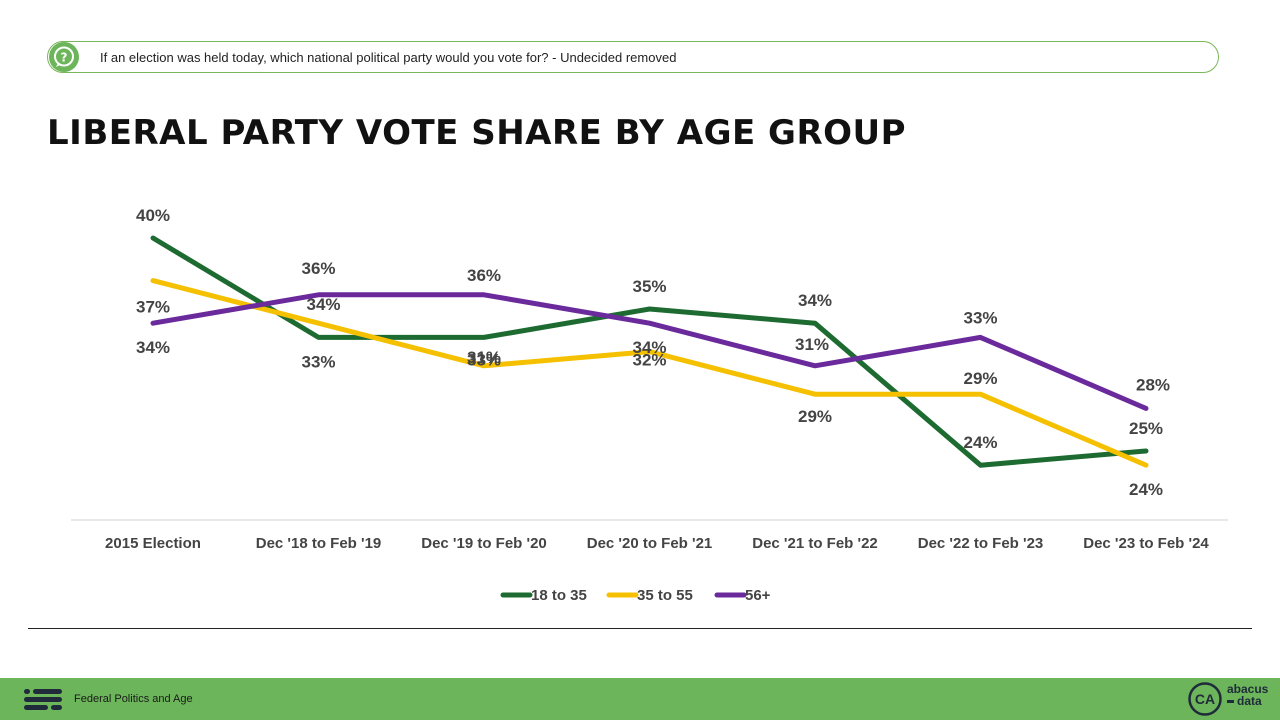 The width and height of the screenshot is (1280, 720). Describe the element at coordinates (649, 286) in the screenshot. I see `data-label: 35%` at that location.